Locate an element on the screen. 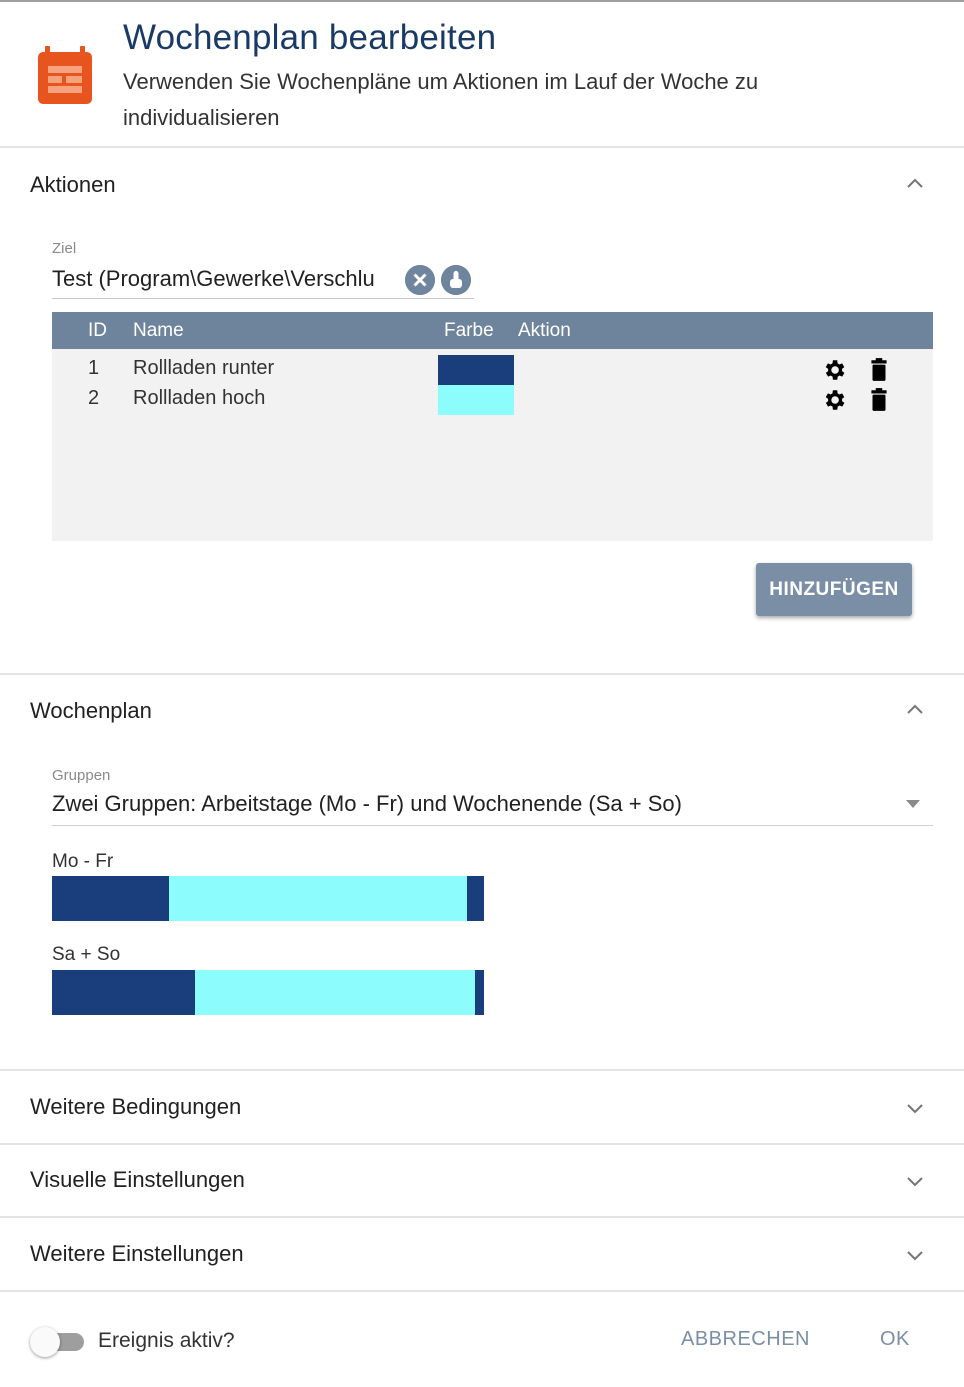 This screenshot has width=964, height=1387. add-action-button: HINZUFÜGEN is located at coordinates (834, 589).